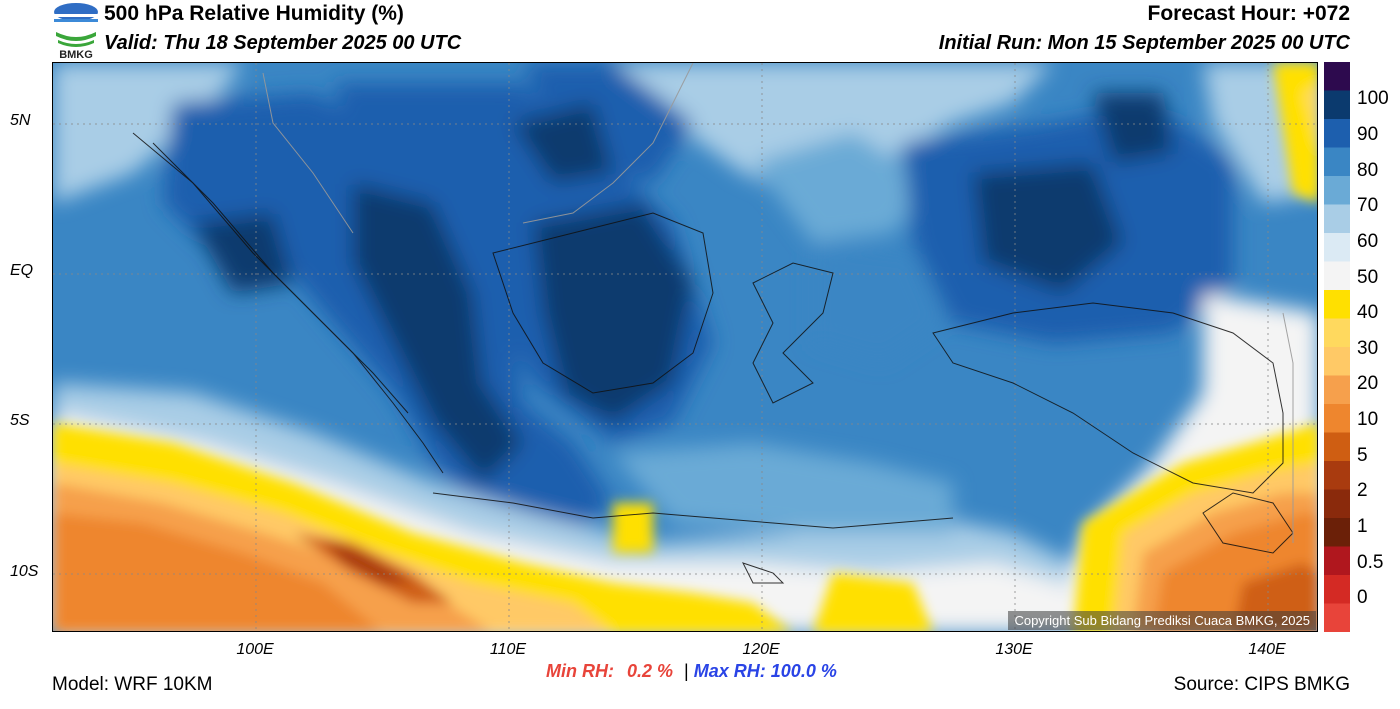 The height and width of the screenshot is (709, 1400). Describe the element at coordinates (508, 649) in the screenshot. I see `lon-label-110e: 110E` at that location.